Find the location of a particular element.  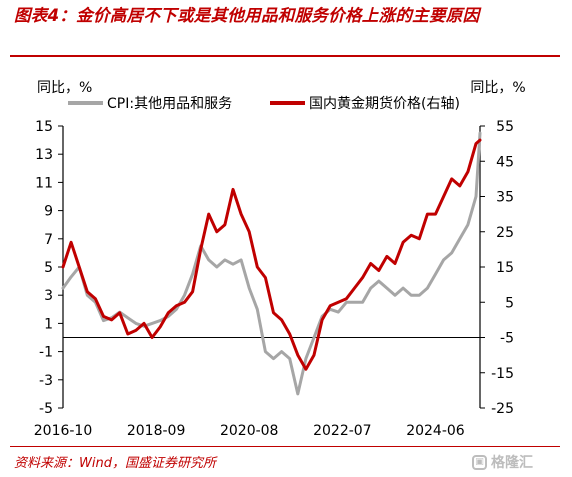

footer-rule is located at coordinates (285, 446).